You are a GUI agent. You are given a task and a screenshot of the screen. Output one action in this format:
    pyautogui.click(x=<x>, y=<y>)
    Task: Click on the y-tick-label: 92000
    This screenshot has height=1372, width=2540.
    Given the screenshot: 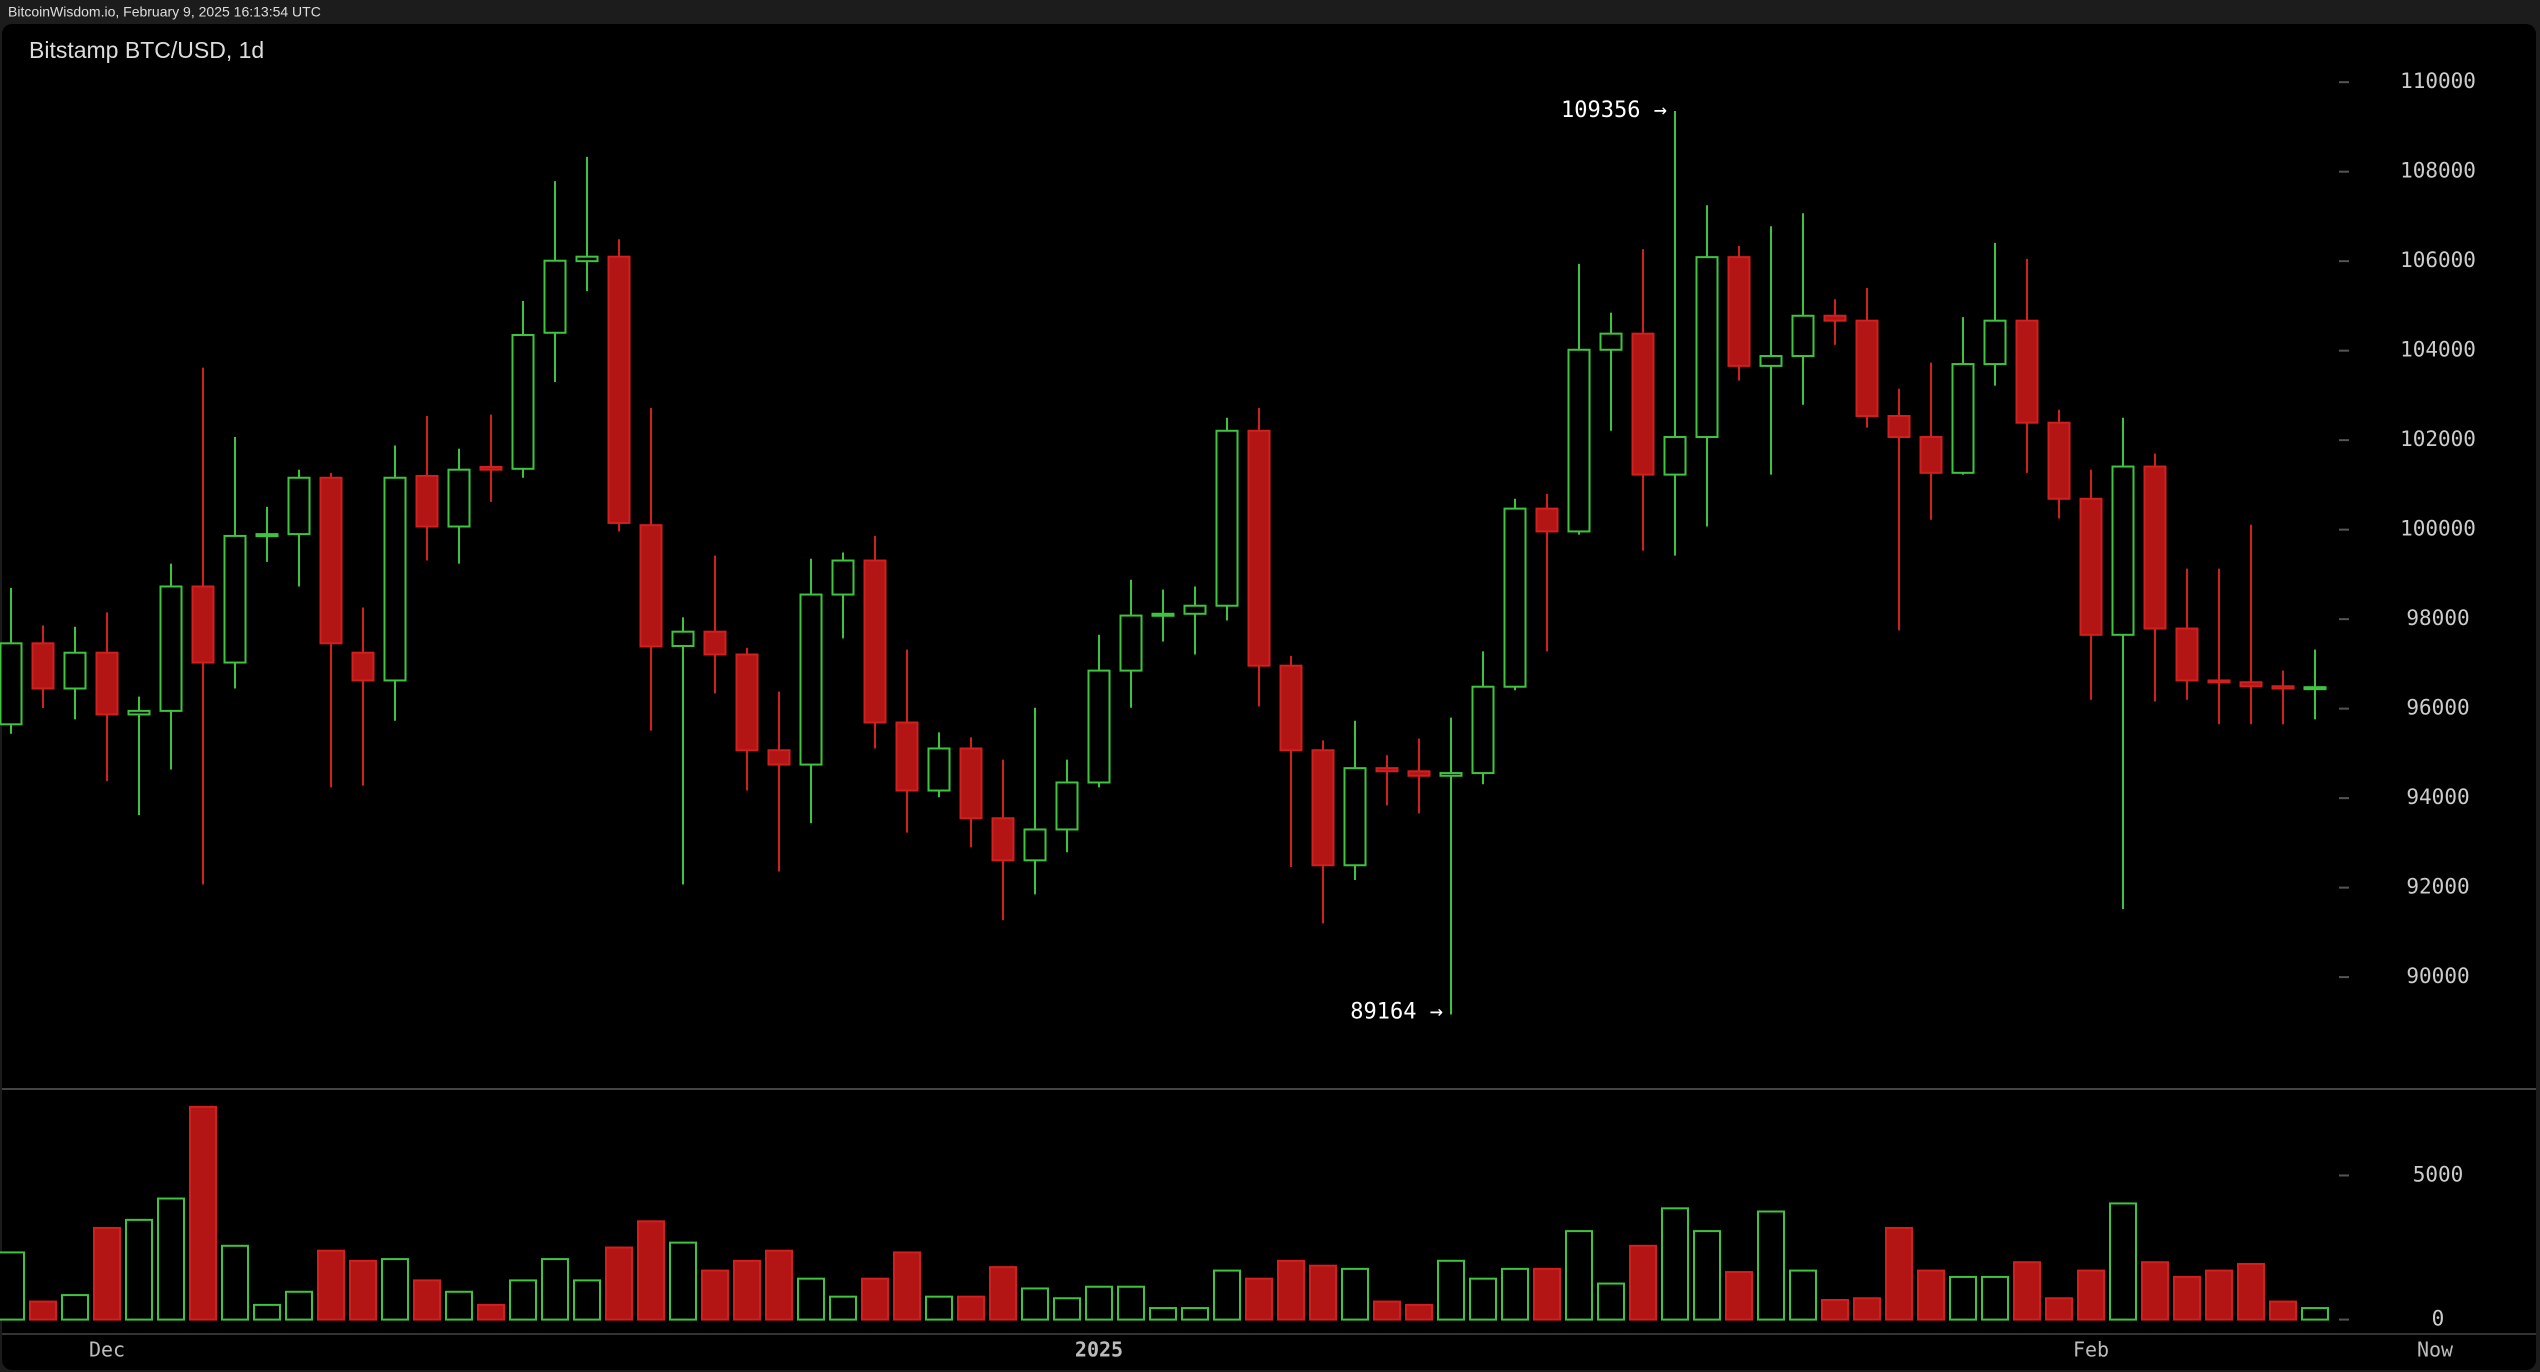 What is the action you would take?
    pyautogui.click(x=2437, y=887)
    